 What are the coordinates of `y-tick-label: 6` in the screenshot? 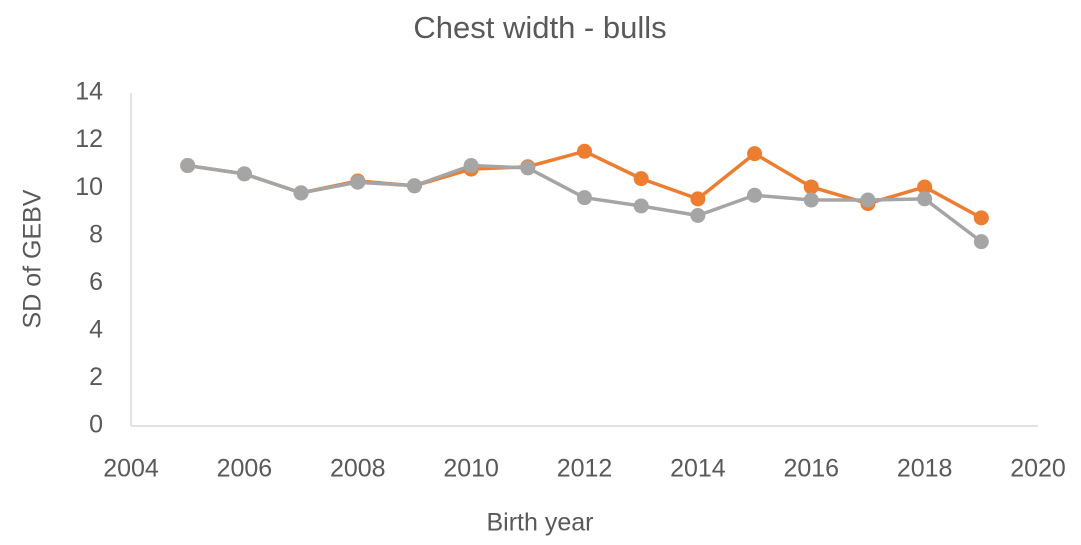 It's located at (96, 282).